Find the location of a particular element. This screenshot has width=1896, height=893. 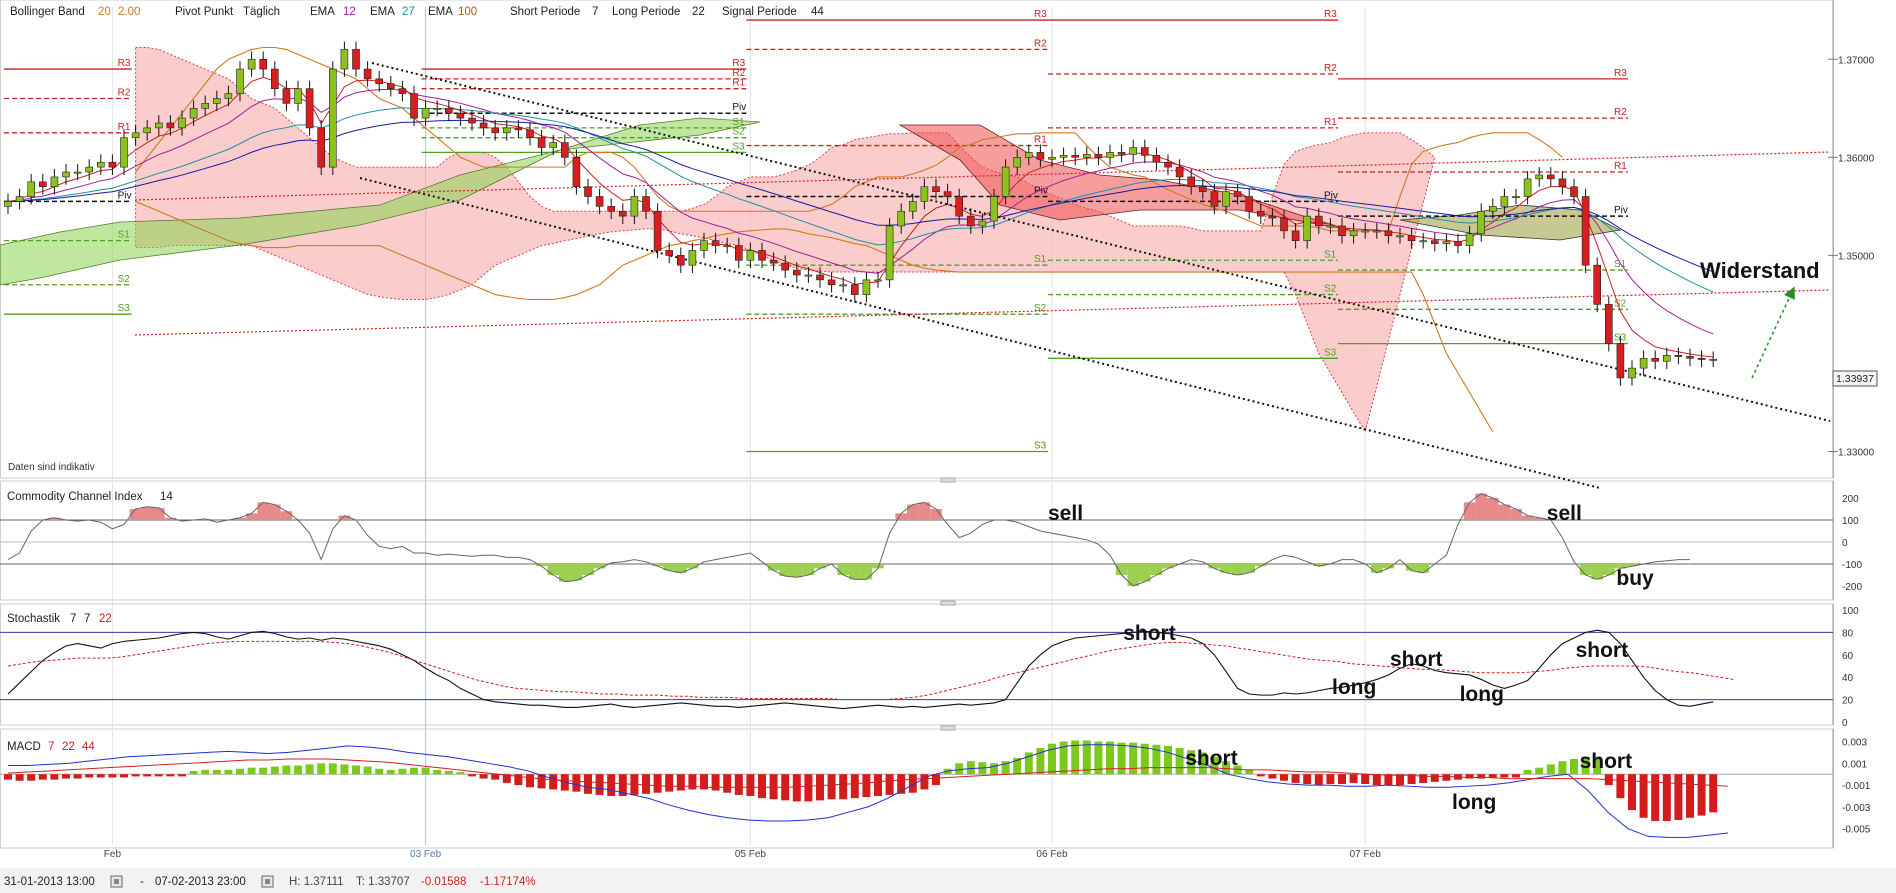

ytick-label: 0.003 is located at coordinates (1854, 743).